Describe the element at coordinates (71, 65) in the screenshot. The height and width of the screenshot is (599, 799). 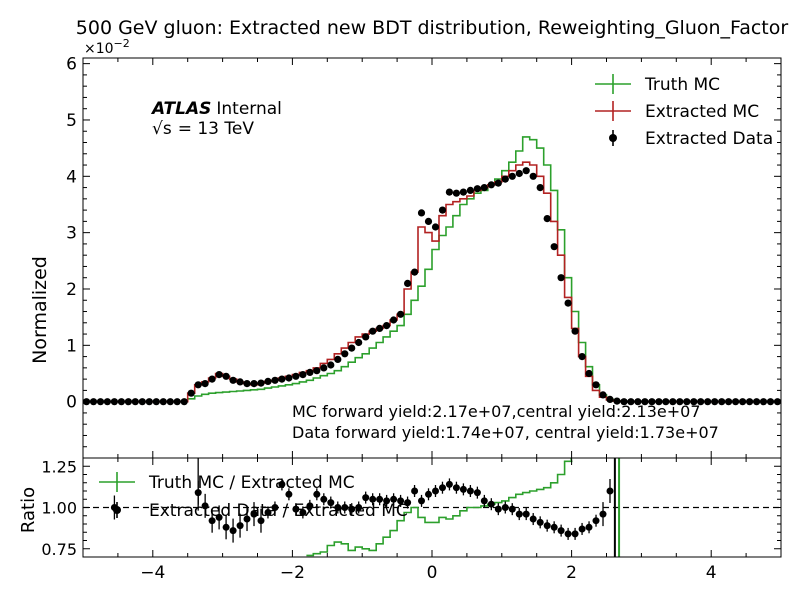
I see `y-tick-label: 6` at that location.